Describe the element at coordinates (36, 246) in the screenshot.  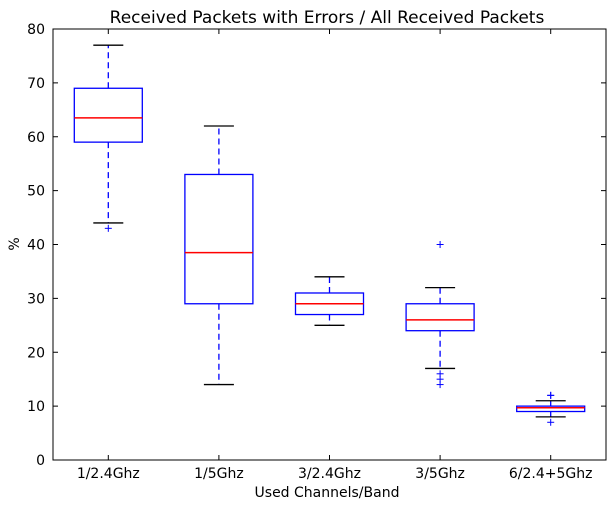
I see `y-tick-label: 40` at that location.